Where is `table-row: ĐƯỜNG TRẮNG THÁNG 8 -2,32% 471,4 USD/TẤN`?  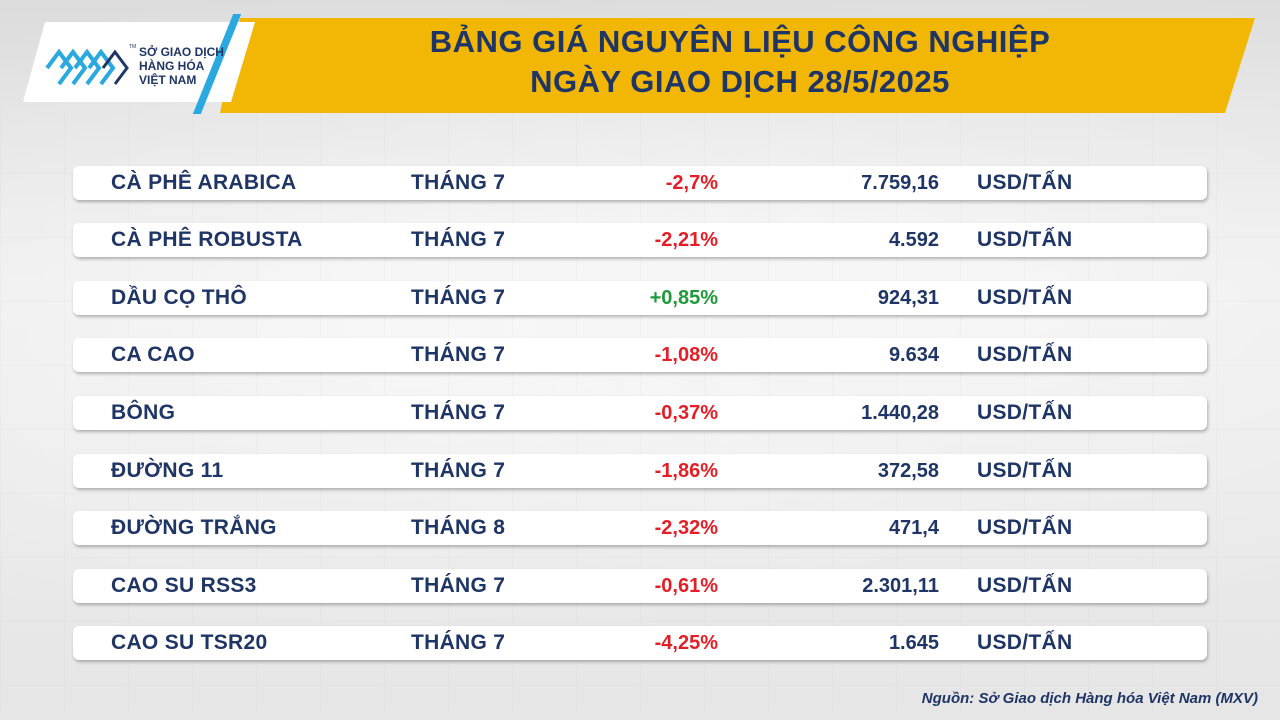
table-row: ĐƯỜNG TRẮNG THÁNG 8 -2,32% 471,4 USD/TẤN is located at coordinates (640, 528).